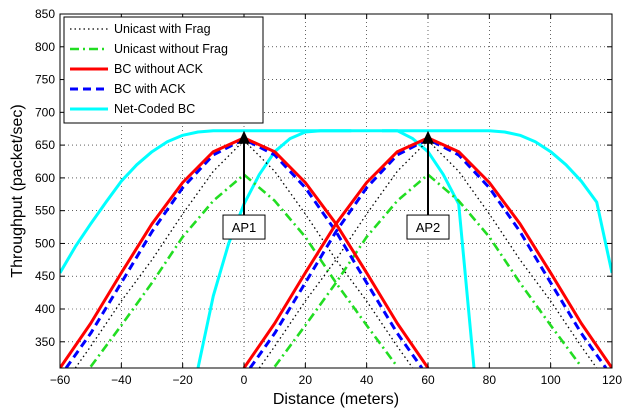  Describe the element at coordinates (121, 380) in the screenshot. I see `x-tick-label: −40` at that location.